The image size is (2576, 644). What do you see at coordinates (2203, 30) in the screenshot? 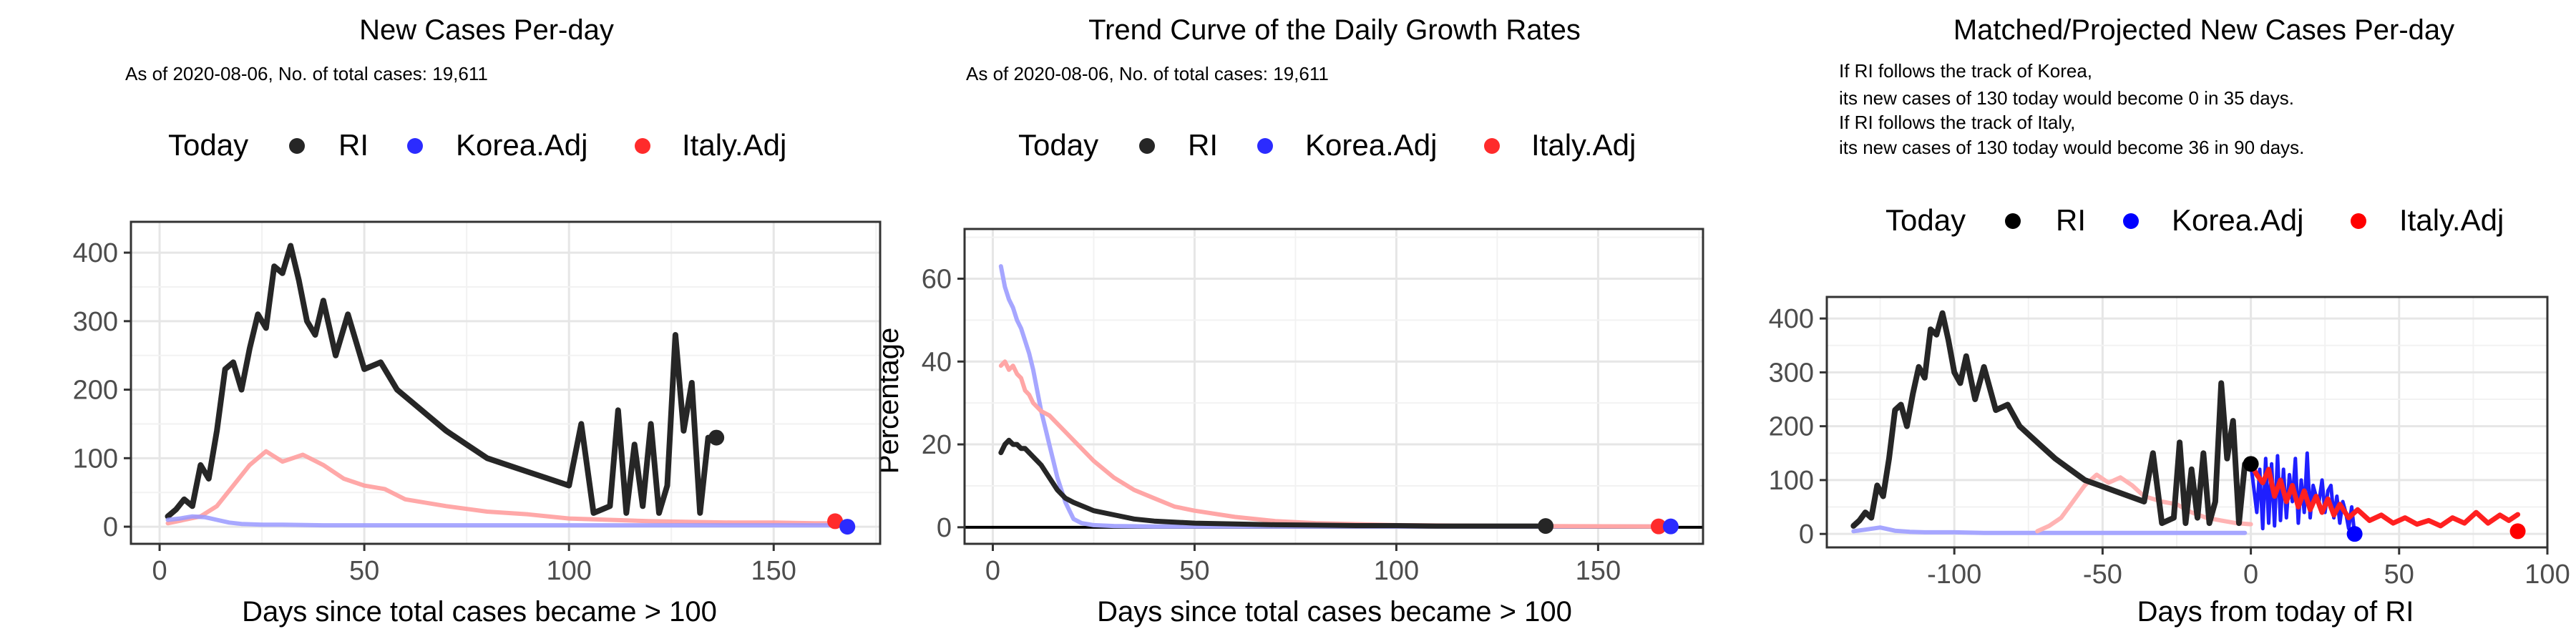
I see `panel-title: Matched/Projected New Cases Per-day` at bounding box center [2203, 30].